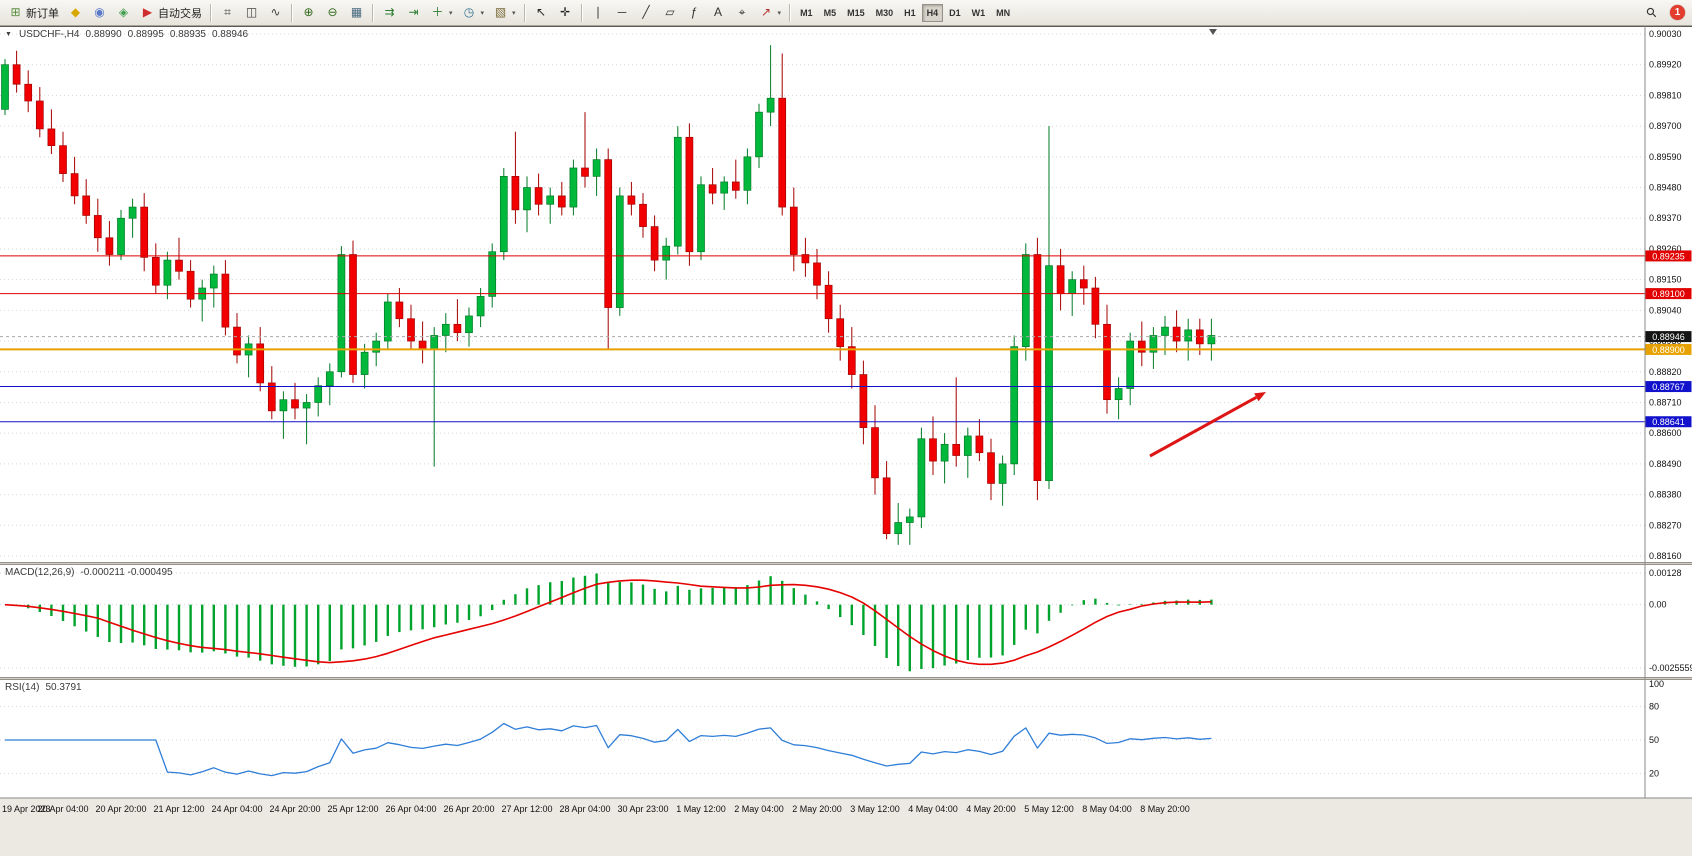  What do you see at coordinates (910, 12) in the screenshot?
I see `timeframe-h1-button: H1` at bounding box center [910, 12].